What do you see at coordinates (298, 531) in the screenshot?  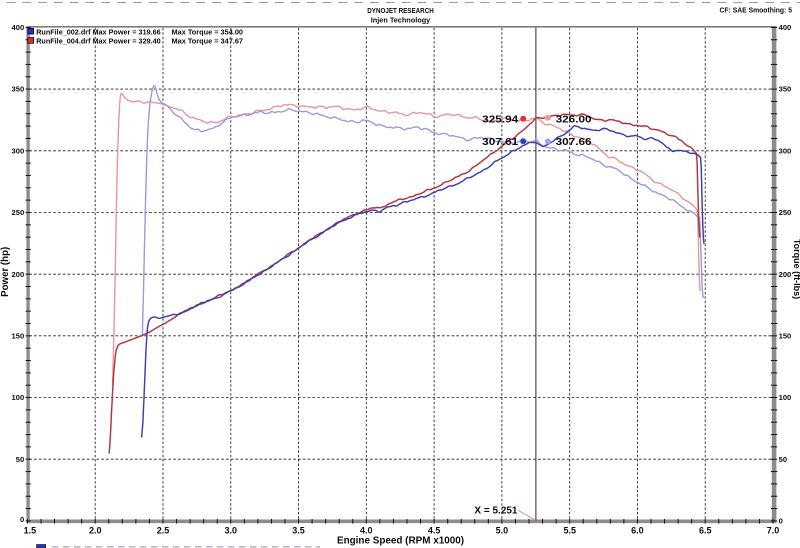 I see `svg-text: 3.5` at bounding box center [298, 531].